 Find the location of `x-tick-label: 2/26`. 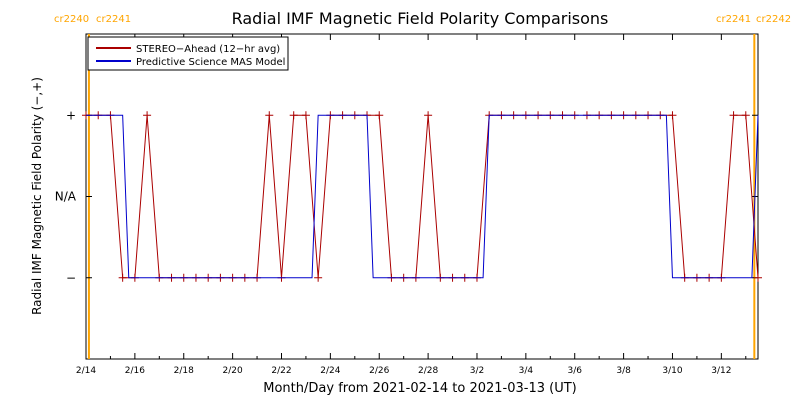

x-tick-label: 2/26 is located at coordinates (379, 371).